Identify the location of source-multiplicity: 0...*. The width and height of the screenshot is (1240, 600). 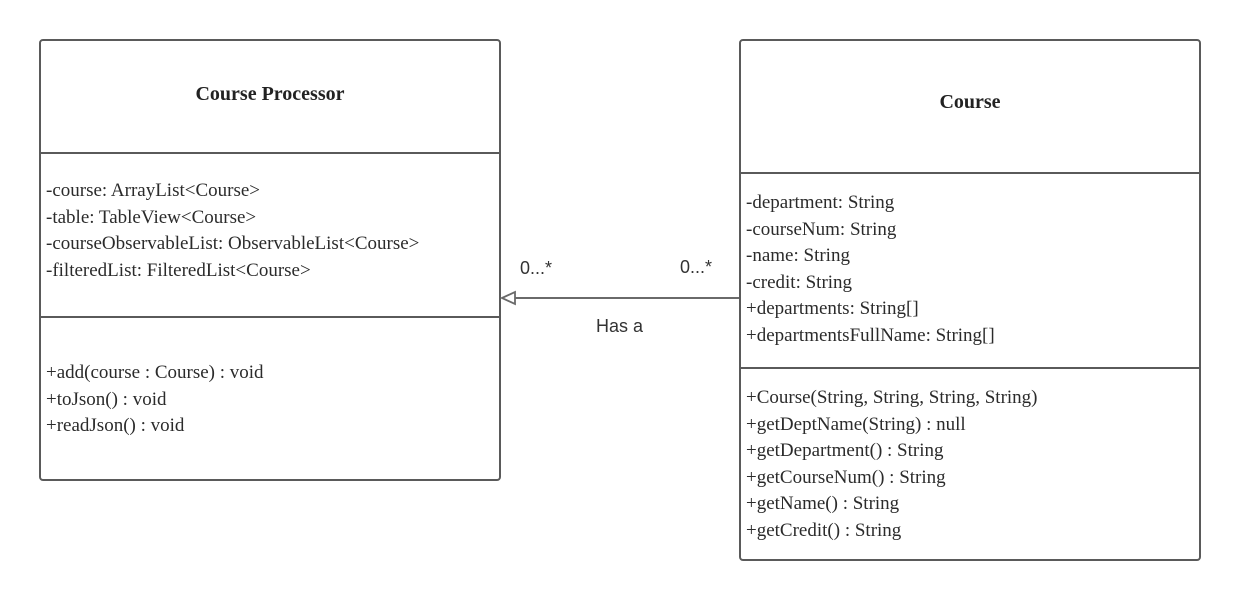
(536, 268).